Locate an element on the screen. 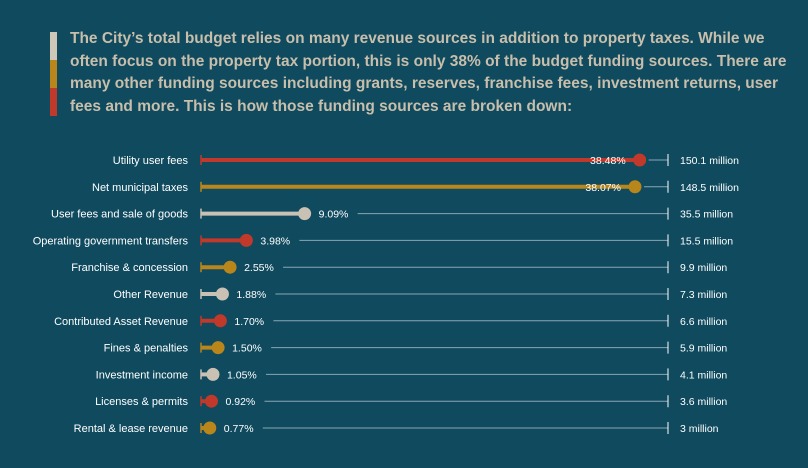 This screenshot has height=468, width=808. category-label: Operating government transfers is located at coordinates (111, 241).